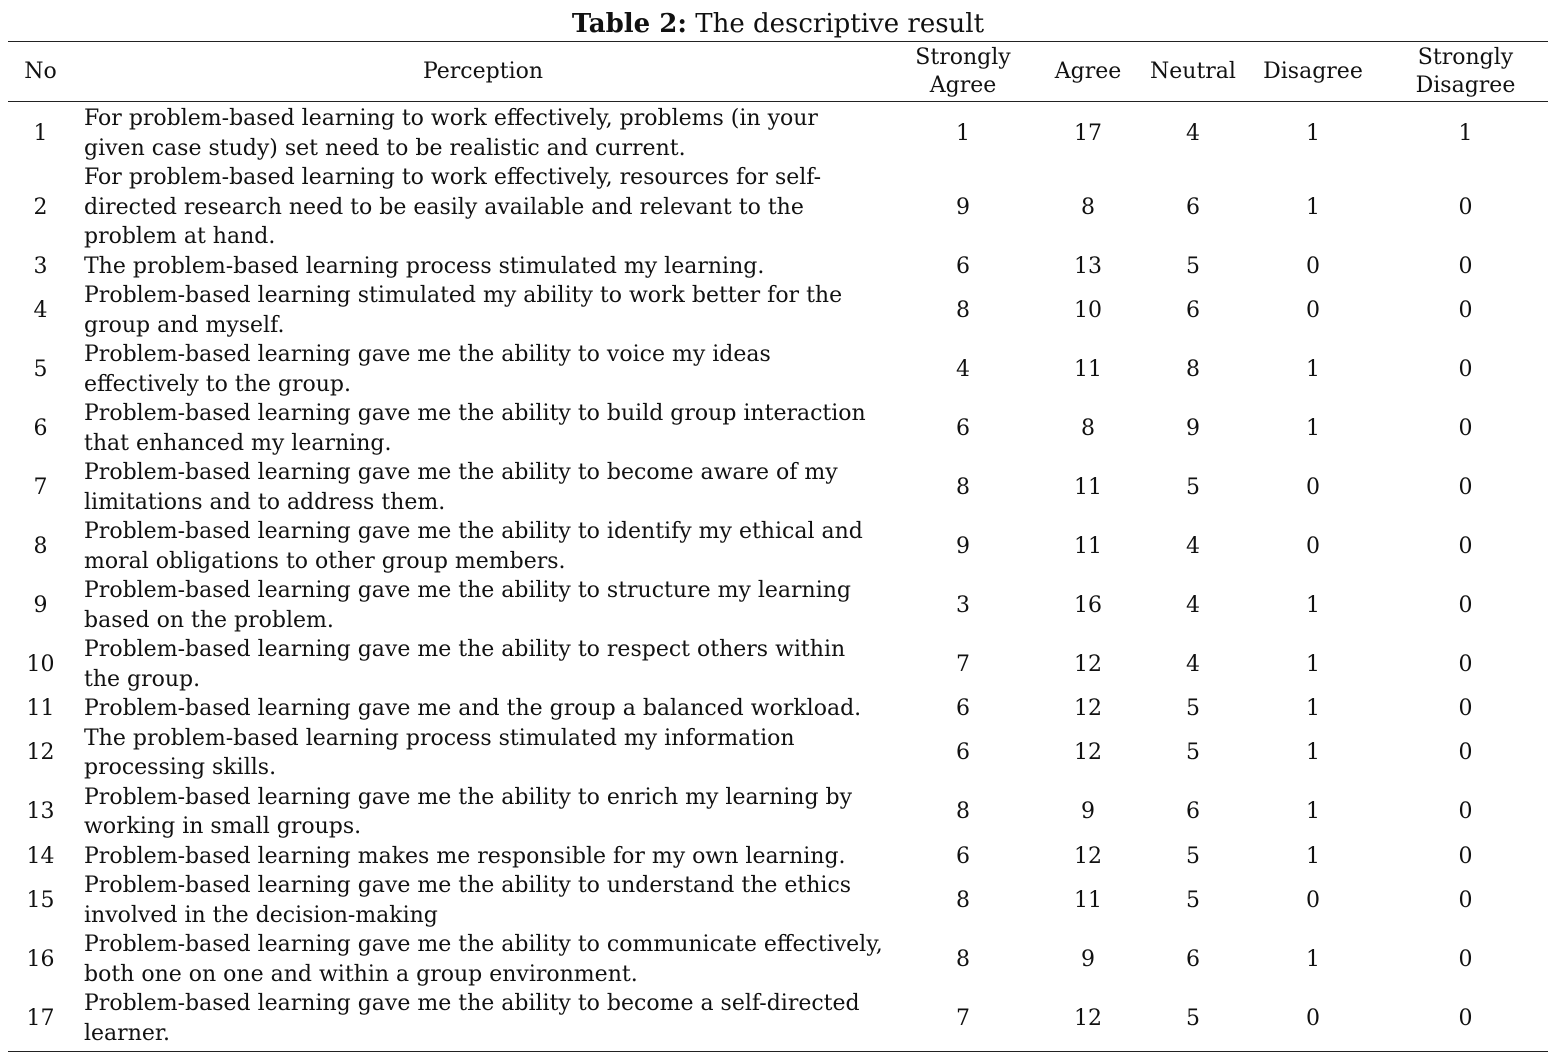 The width and height of the screenshot is (1554, 1054). I want to click on cell-no: 11, so click(40, 708).